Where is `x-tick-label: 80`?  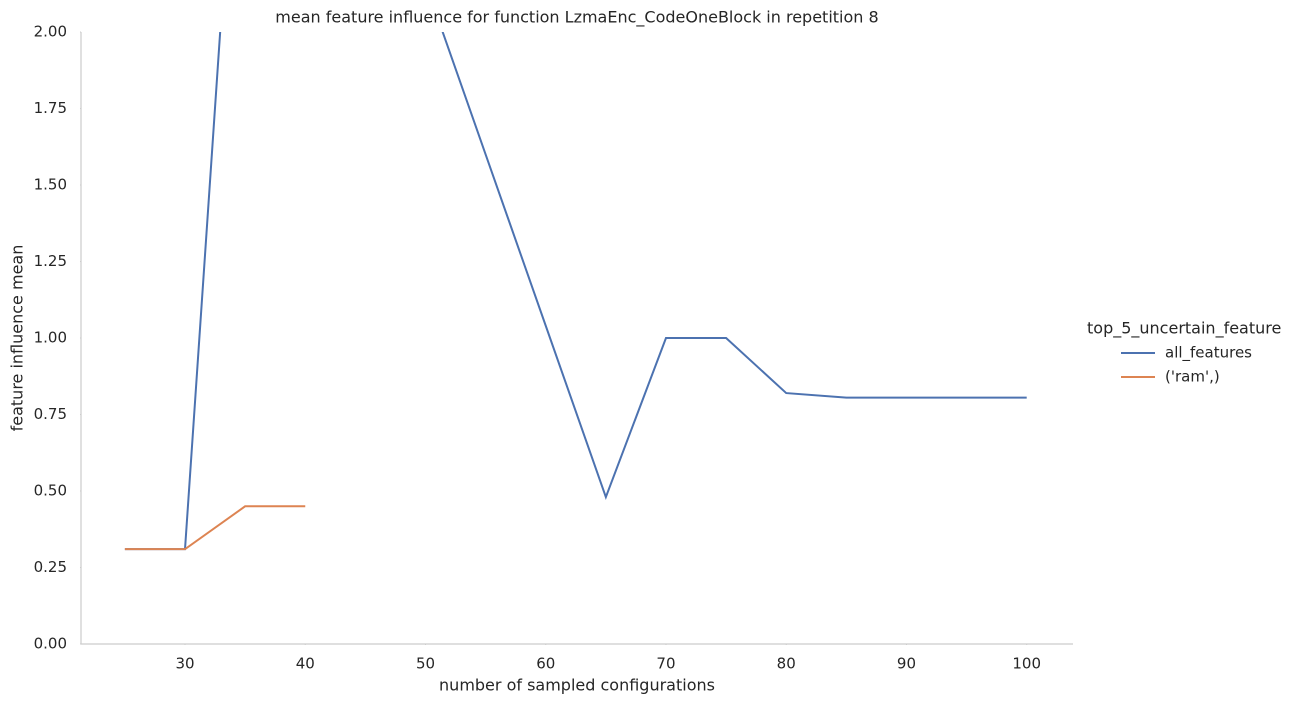
x-tick-label: 80 is located at coordinates (786, 664).